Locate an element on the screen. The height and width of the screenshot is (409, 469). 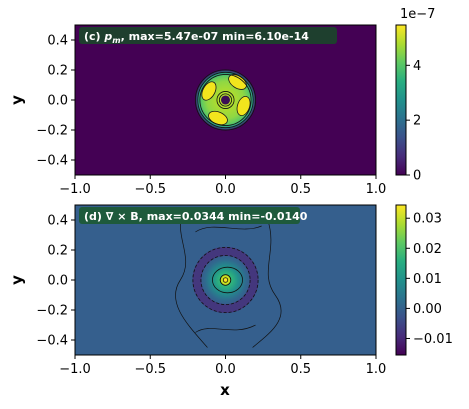
colorbar-tick-label: 0.02 is located at coordinates (427, 249).